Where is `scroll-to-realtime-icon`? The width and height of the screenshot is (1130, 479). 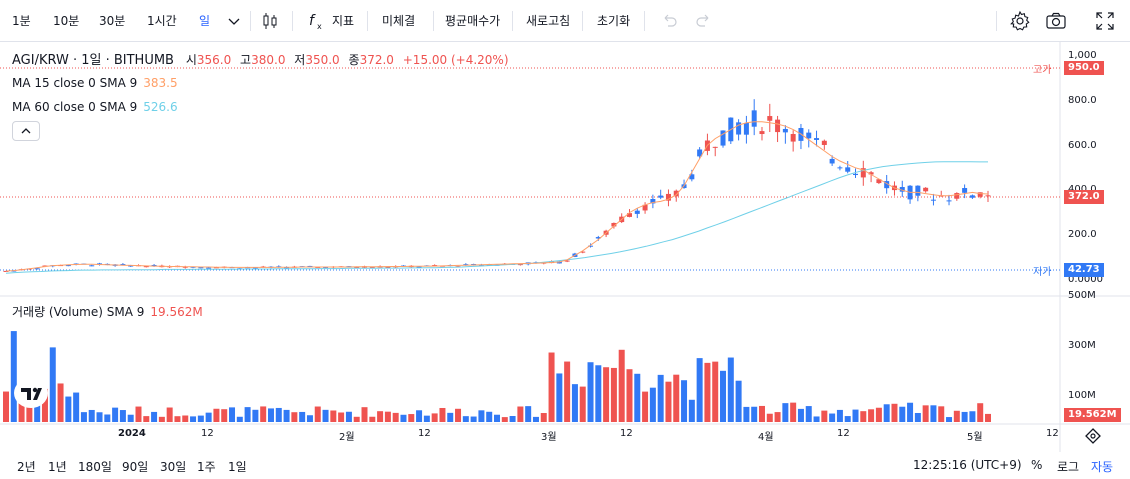
scroll-to-realtime-icon is located at coordinates (1092, 435).